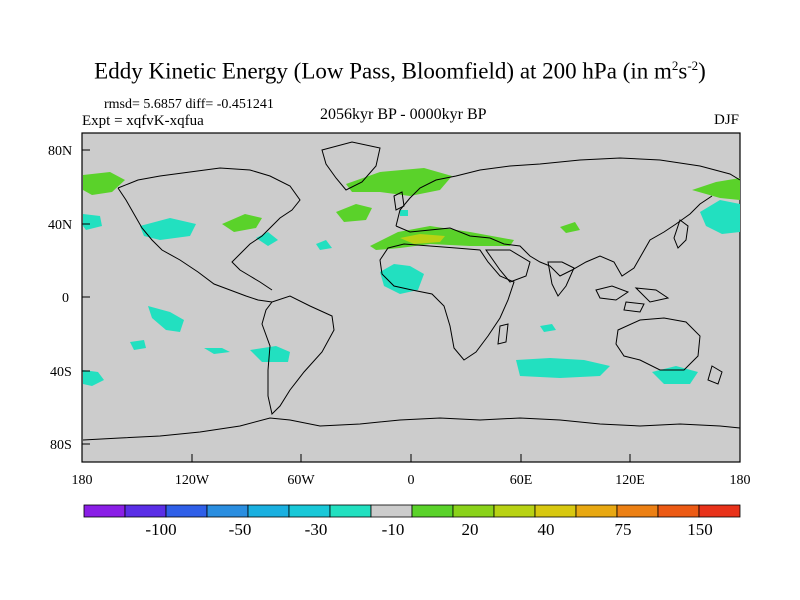  Describe the element at coordinates (60, 225) in the screenshot. I see `y-tick-label: 40N` at that location.